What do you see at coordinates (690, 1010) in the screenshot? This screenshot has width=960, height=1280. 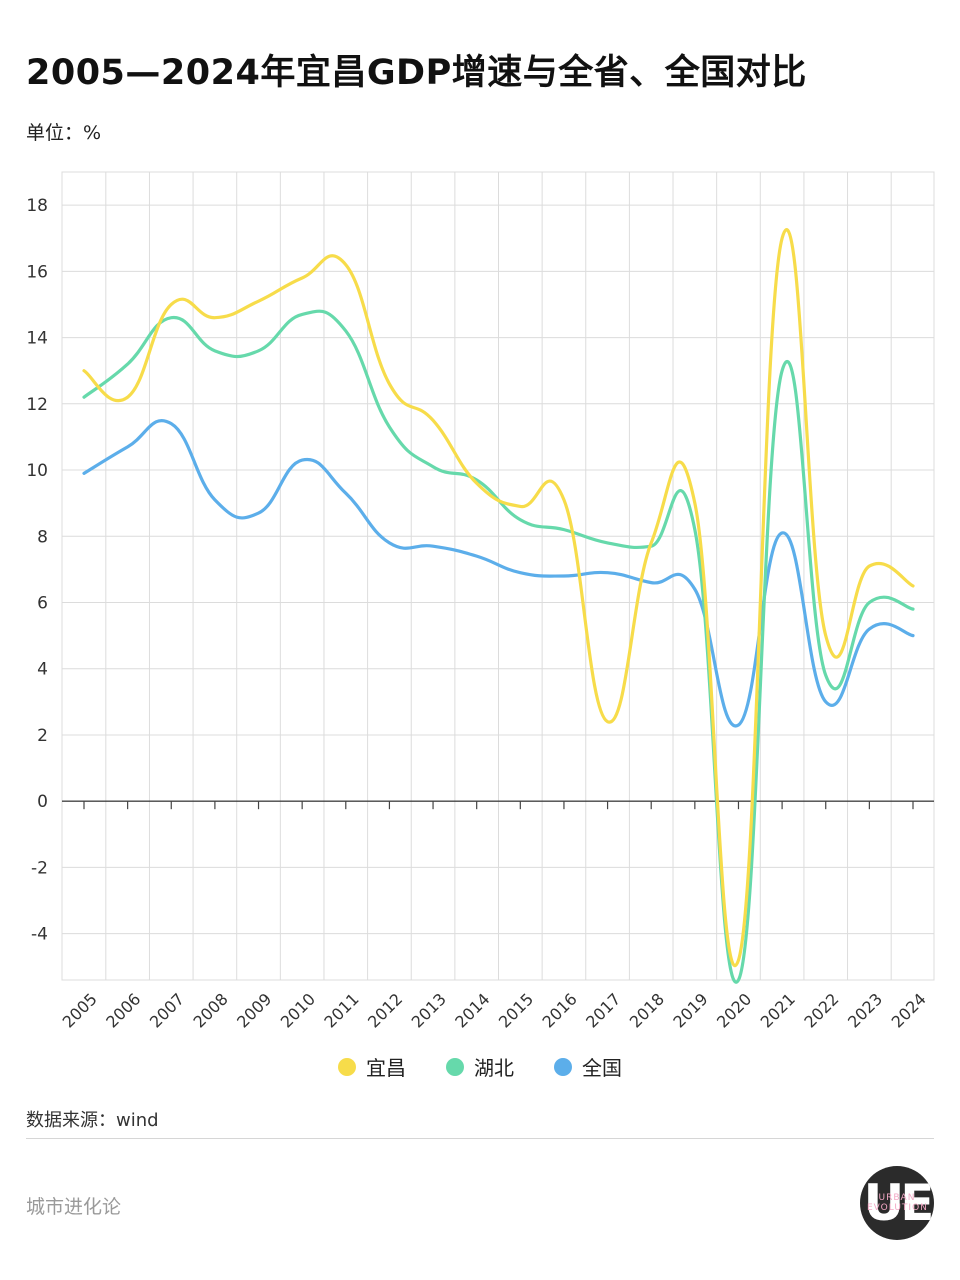 I see `x-tick-label: 2019` at bounding box center [690, 1010].